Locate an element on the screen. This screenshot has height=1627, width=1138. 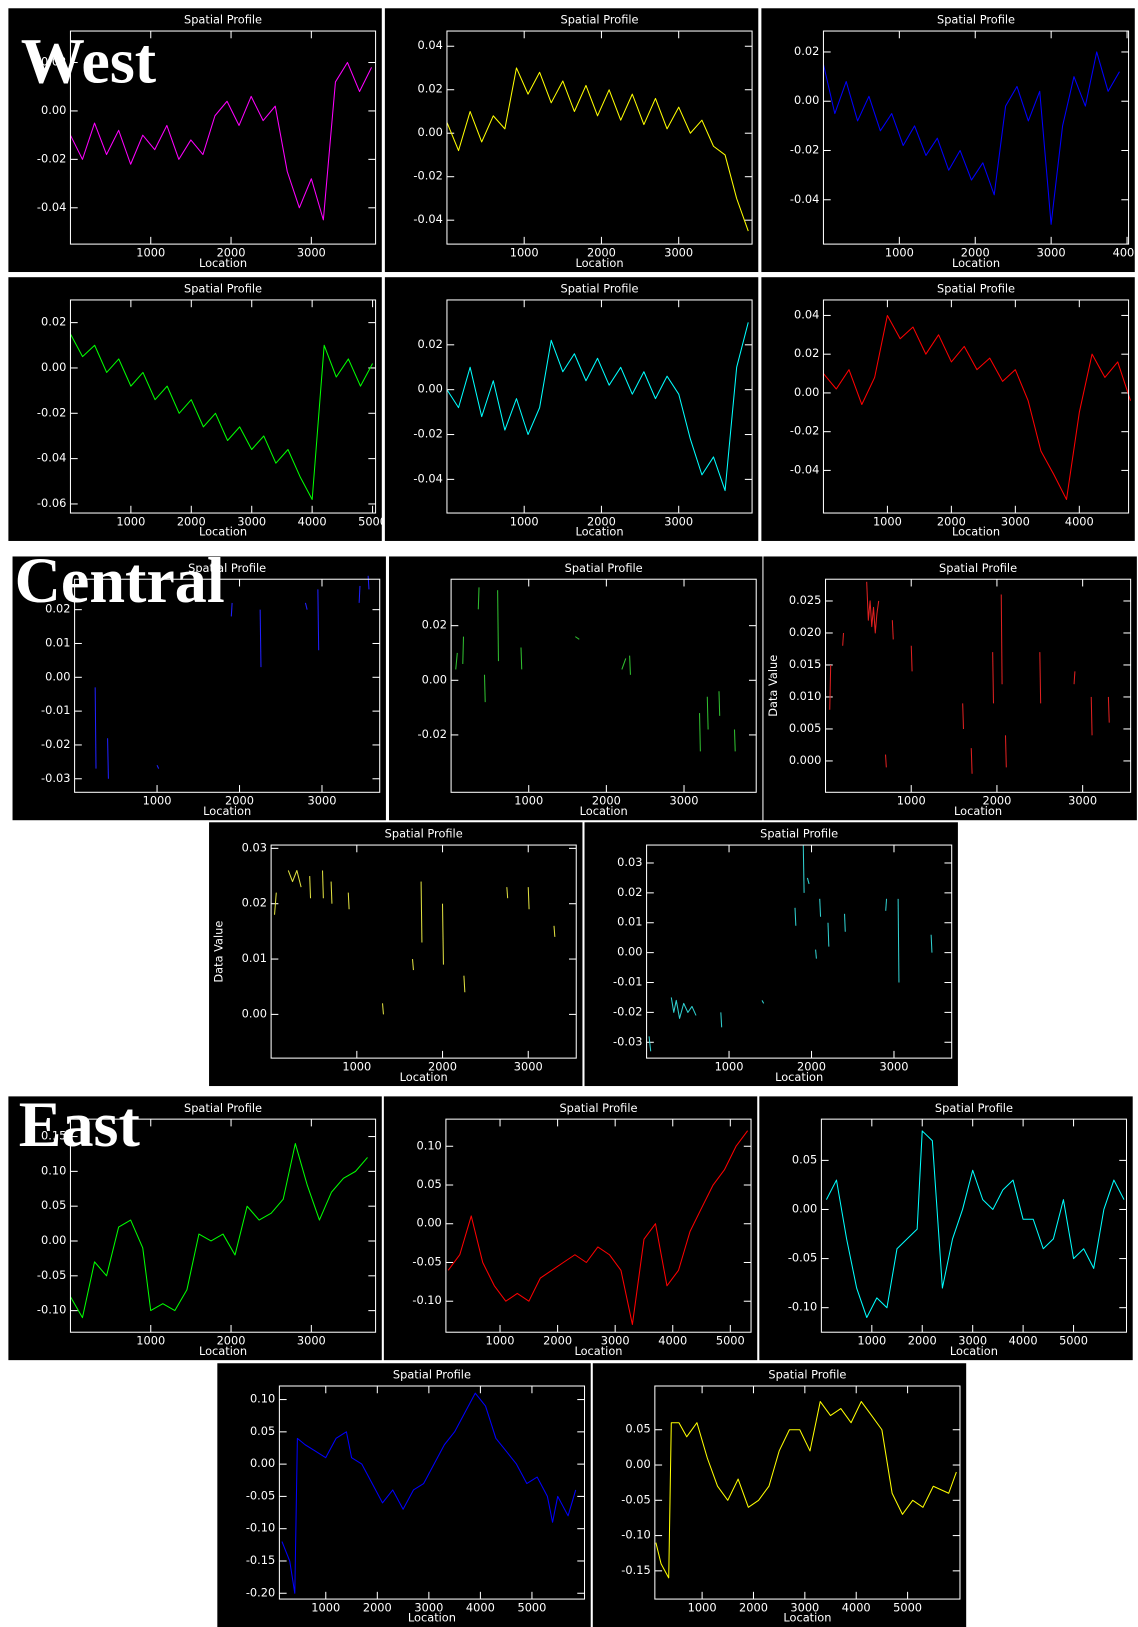
panel-background is located at coordinates (571, 409).